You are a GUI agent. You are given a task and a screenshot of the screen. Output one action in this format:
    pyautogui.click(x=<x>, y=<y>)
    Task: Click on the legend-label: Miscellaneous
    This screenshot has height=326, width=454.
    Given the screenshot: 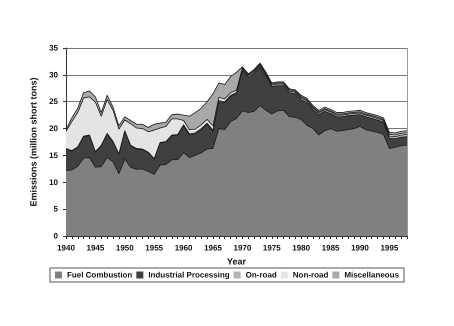 What is the action you would take?
    pyautogui.click(x=372, y=275)
    